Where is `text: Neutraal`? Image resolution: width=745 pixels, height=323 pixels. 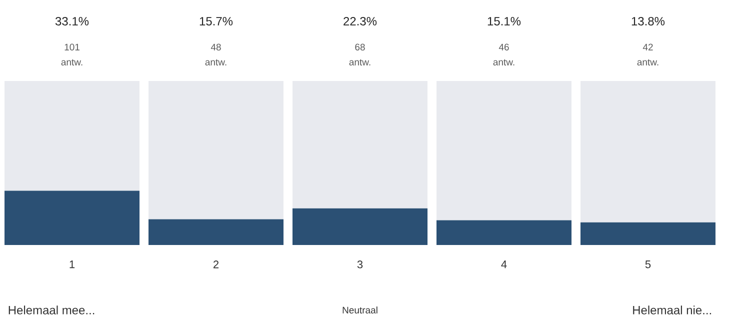 text: Neutraal is located at coordinates (360, 310).